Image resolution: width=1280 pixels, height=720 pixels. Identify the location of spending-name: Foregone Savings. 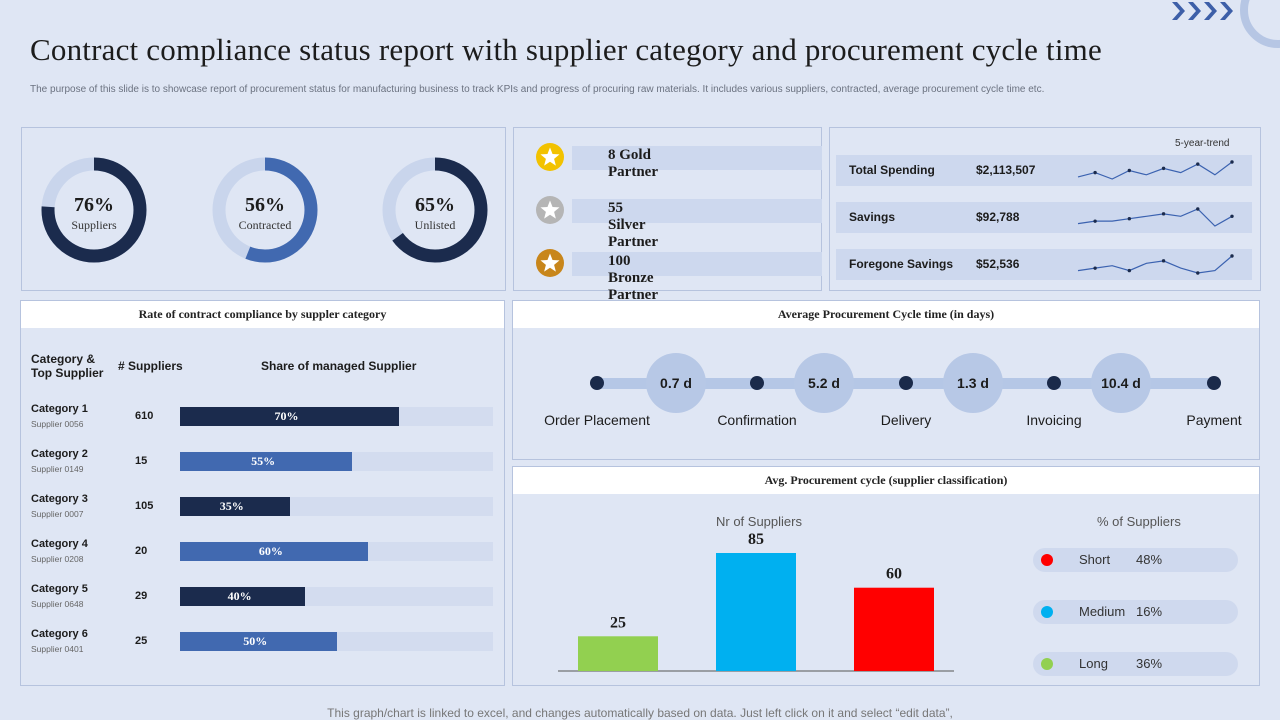
(901, 264).